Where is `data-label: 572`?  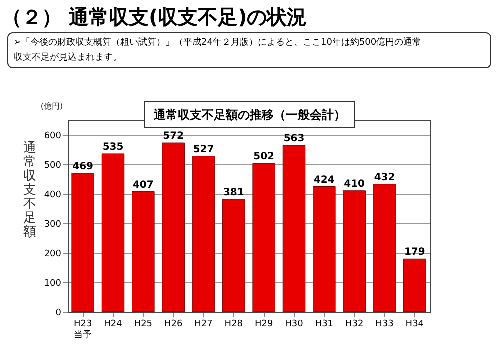 data-label: 572 is located at coordinates (173, 136).